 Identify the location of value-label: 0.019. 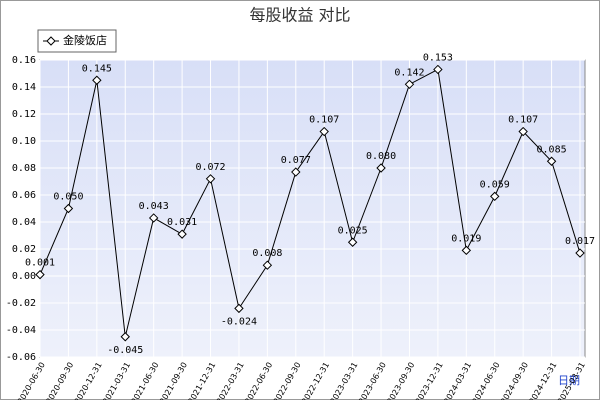
(466, 238).